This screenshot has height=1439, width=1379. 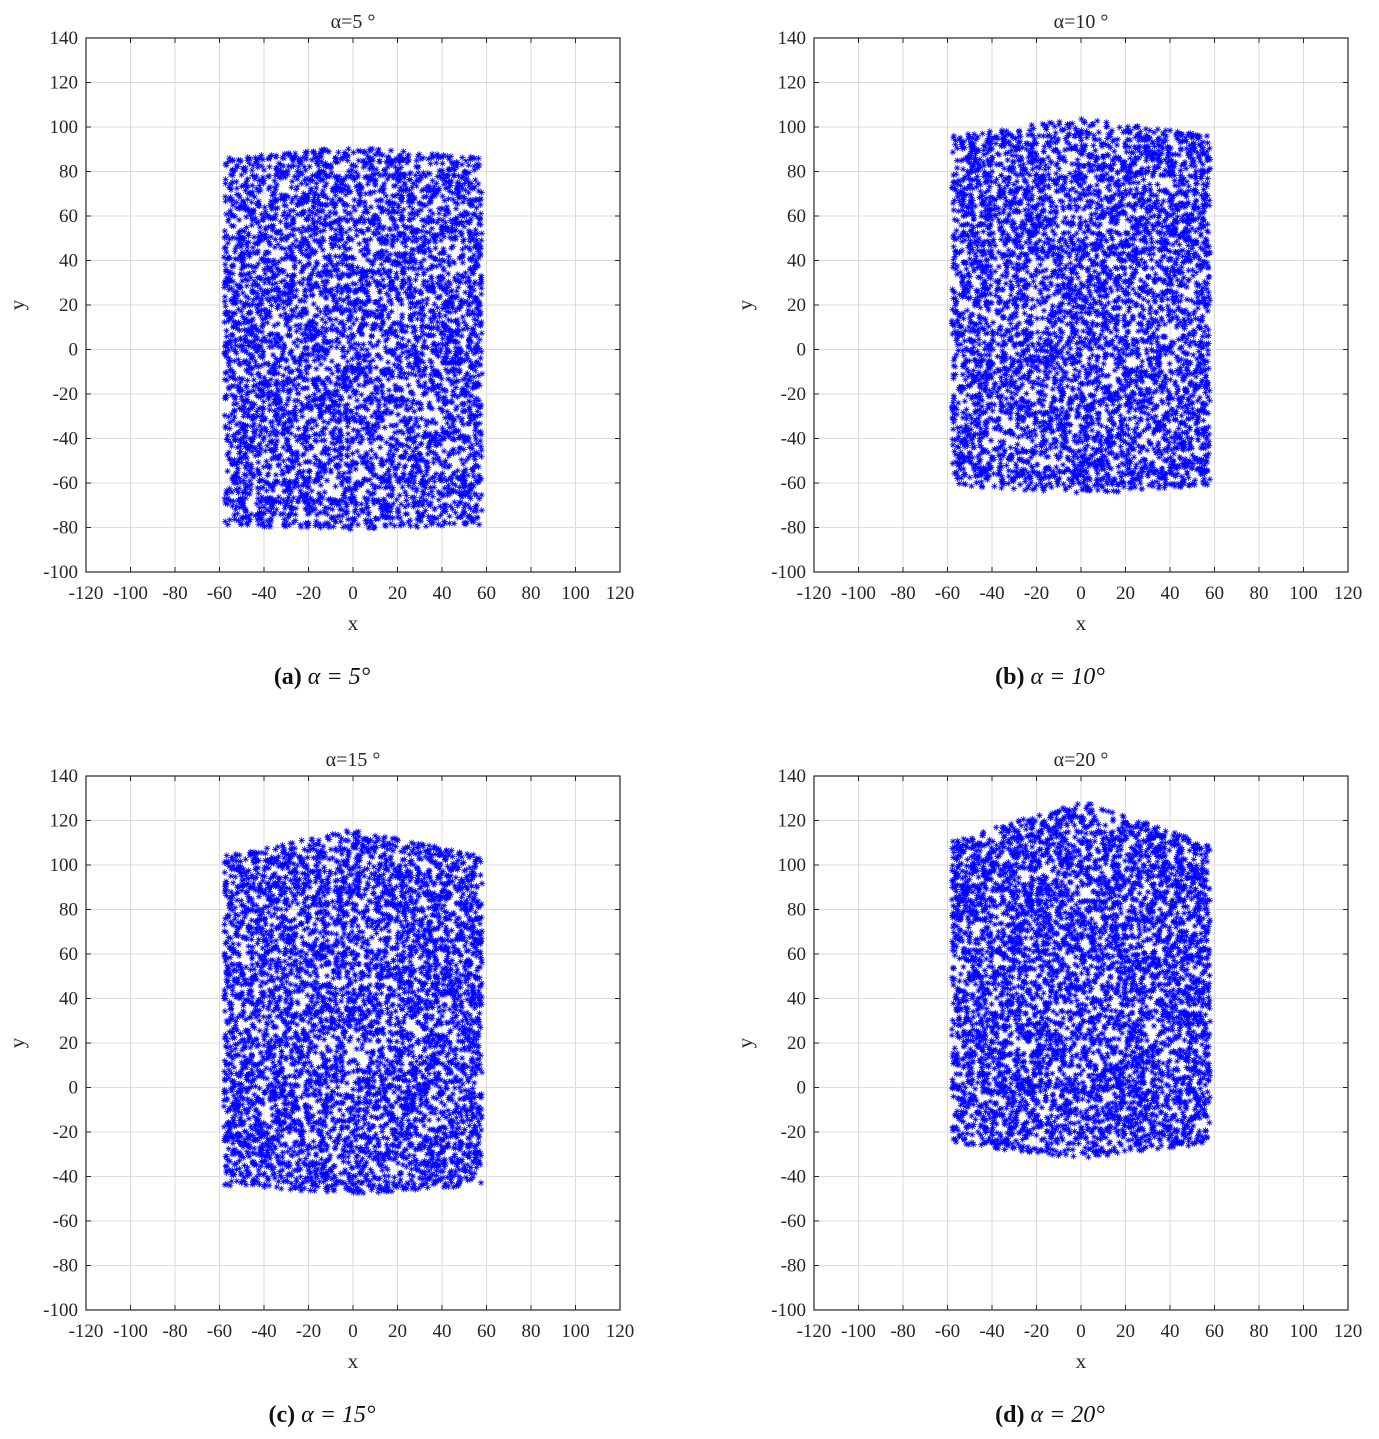 What do you see at coordinates (353, 22) in the screenshot?
I see `plot-title: α=5 °` at bounding box center [353, 22].